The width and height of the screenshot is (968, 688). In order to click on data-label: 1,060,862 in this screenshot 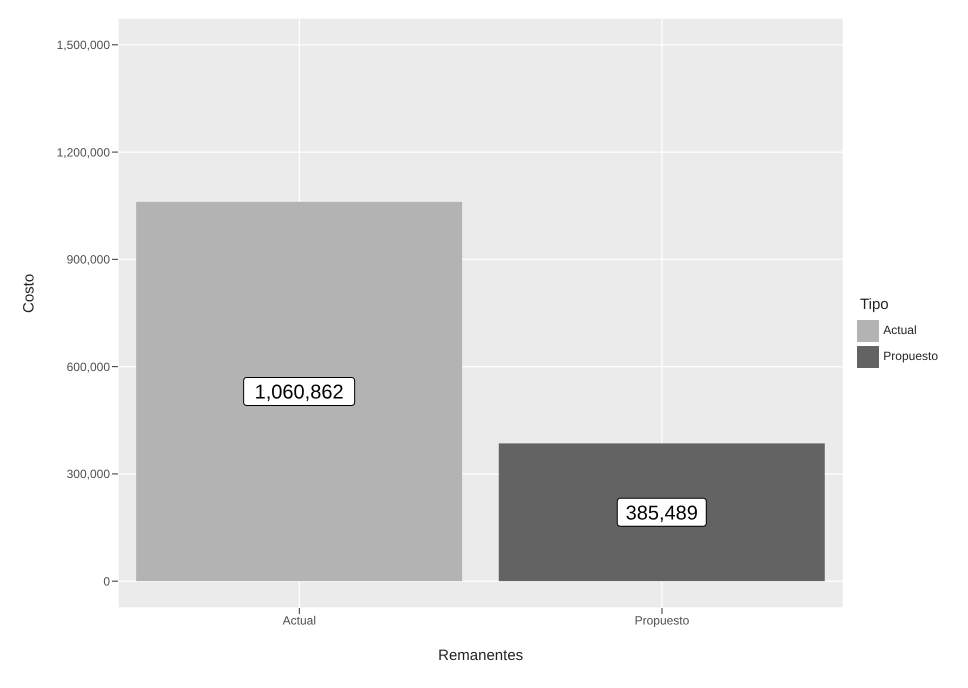, I will do `click(299, 393)`.